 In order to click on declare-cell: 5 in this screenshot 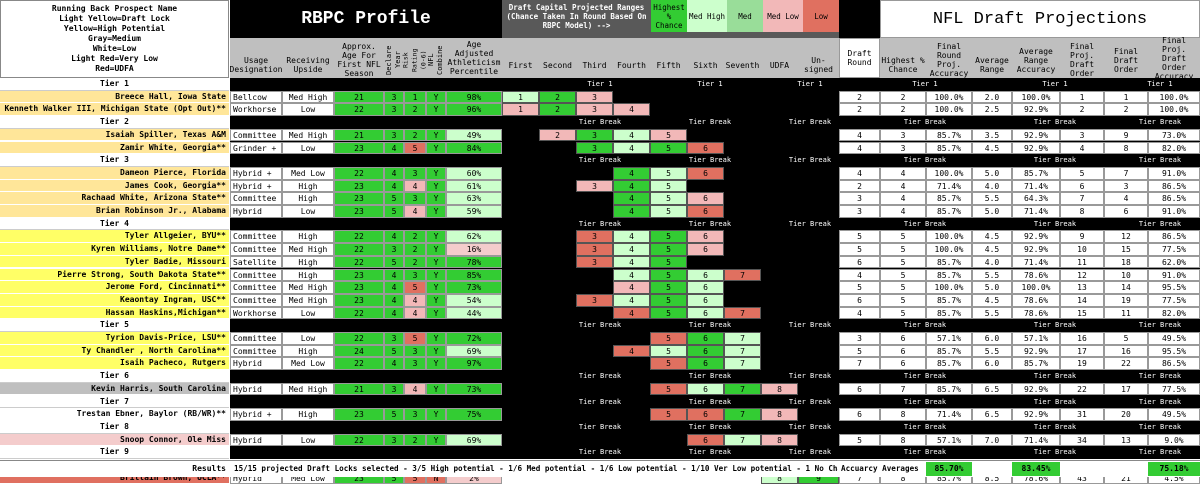, I will do `click(394, 351)`.